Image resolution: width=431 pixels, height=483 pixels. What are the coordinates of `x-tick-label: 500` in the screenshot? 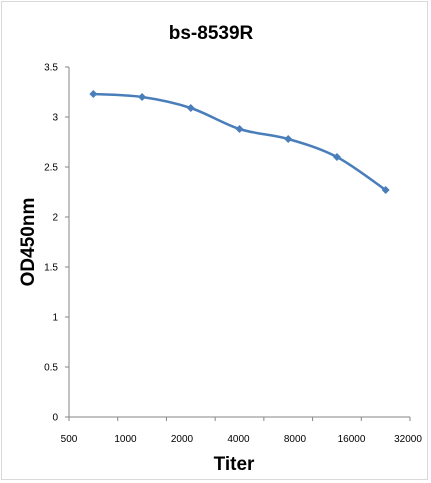 It's located at (69, 439).